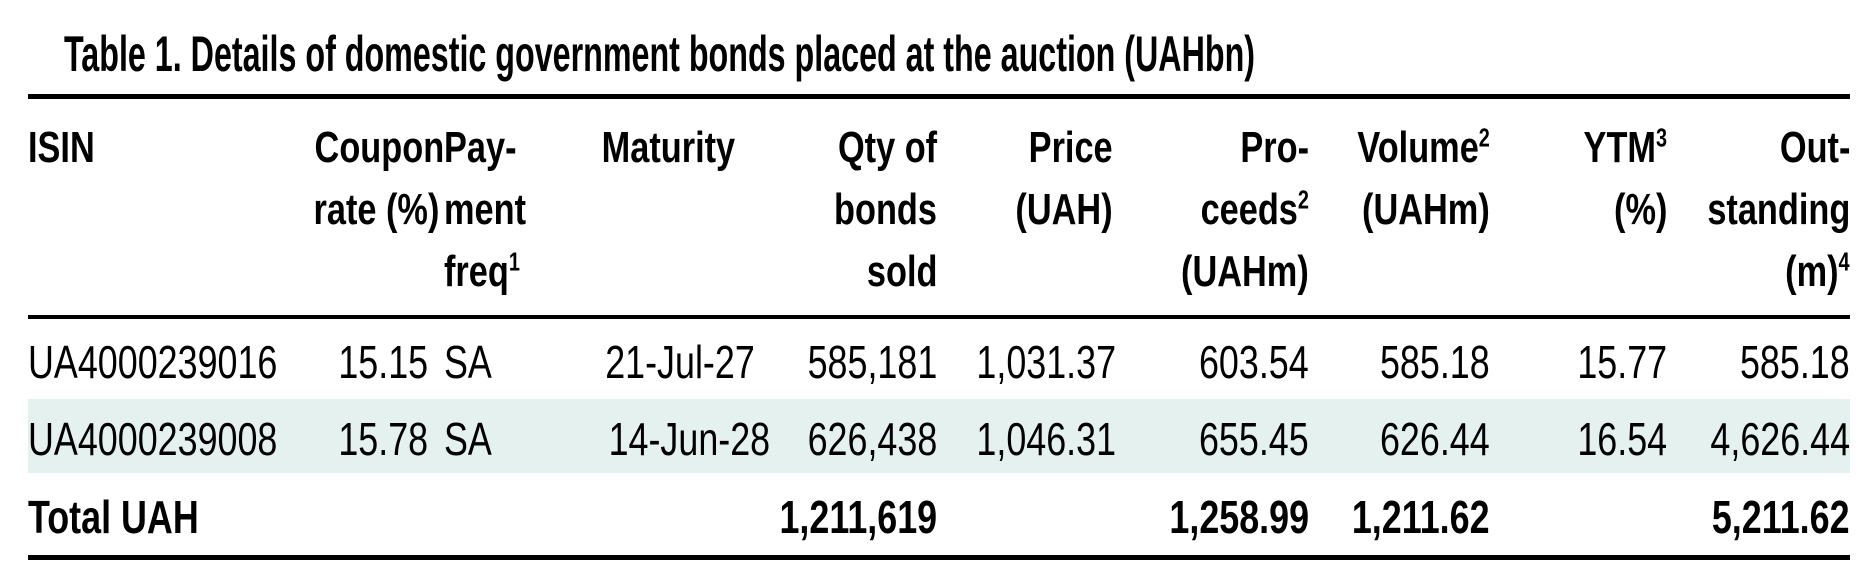  Describe the element at coordinates (885, 209) in the screenshot. I see `header-line: bonds` at that location.